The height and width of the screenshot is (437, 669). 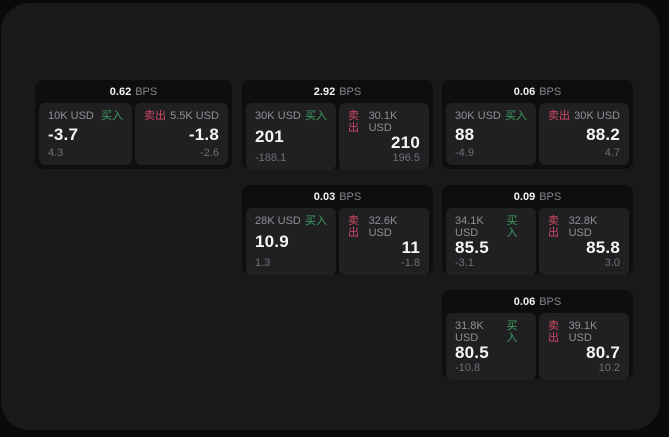 What do you see at coordinates (269, 136) in the screenshot?
I see `buy-price: 201` at bounding box center [269, 136].